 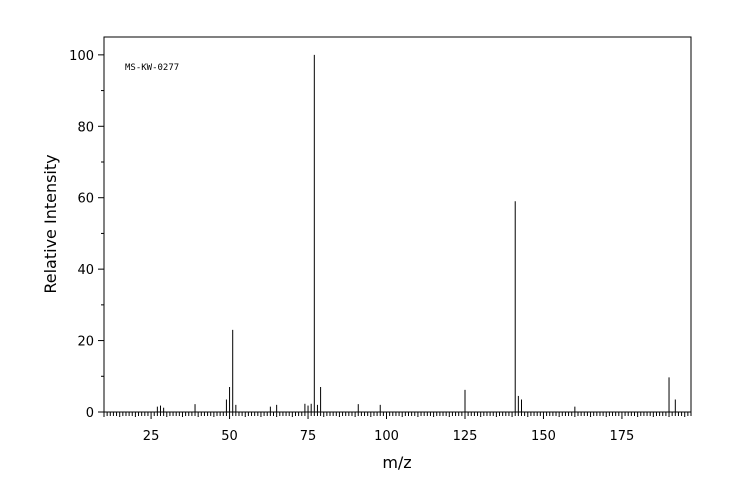 What do you see at coordinates (85, 270) in the screenshot?
I see `y-tick-label: 40` at bounding box center [85, 270].